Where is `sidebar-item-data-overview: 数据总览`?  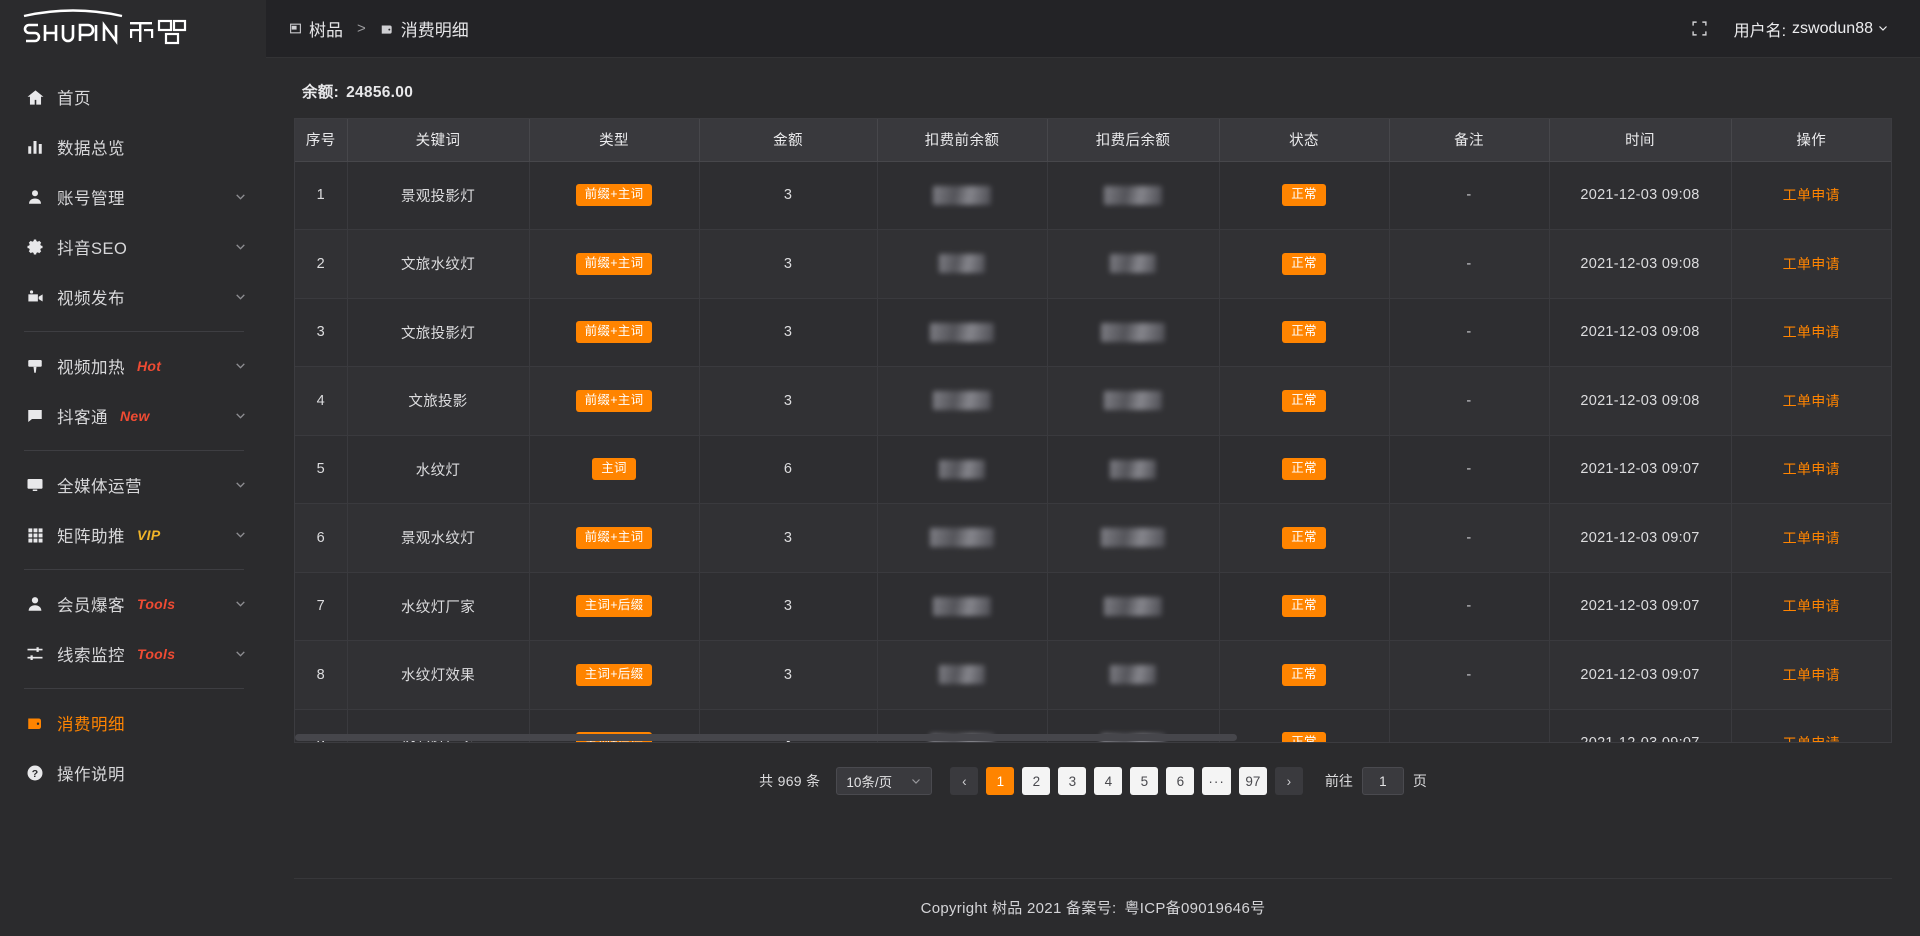 sidebar-item-data-overview: 数据总览 is located at coordinates (133, 147).